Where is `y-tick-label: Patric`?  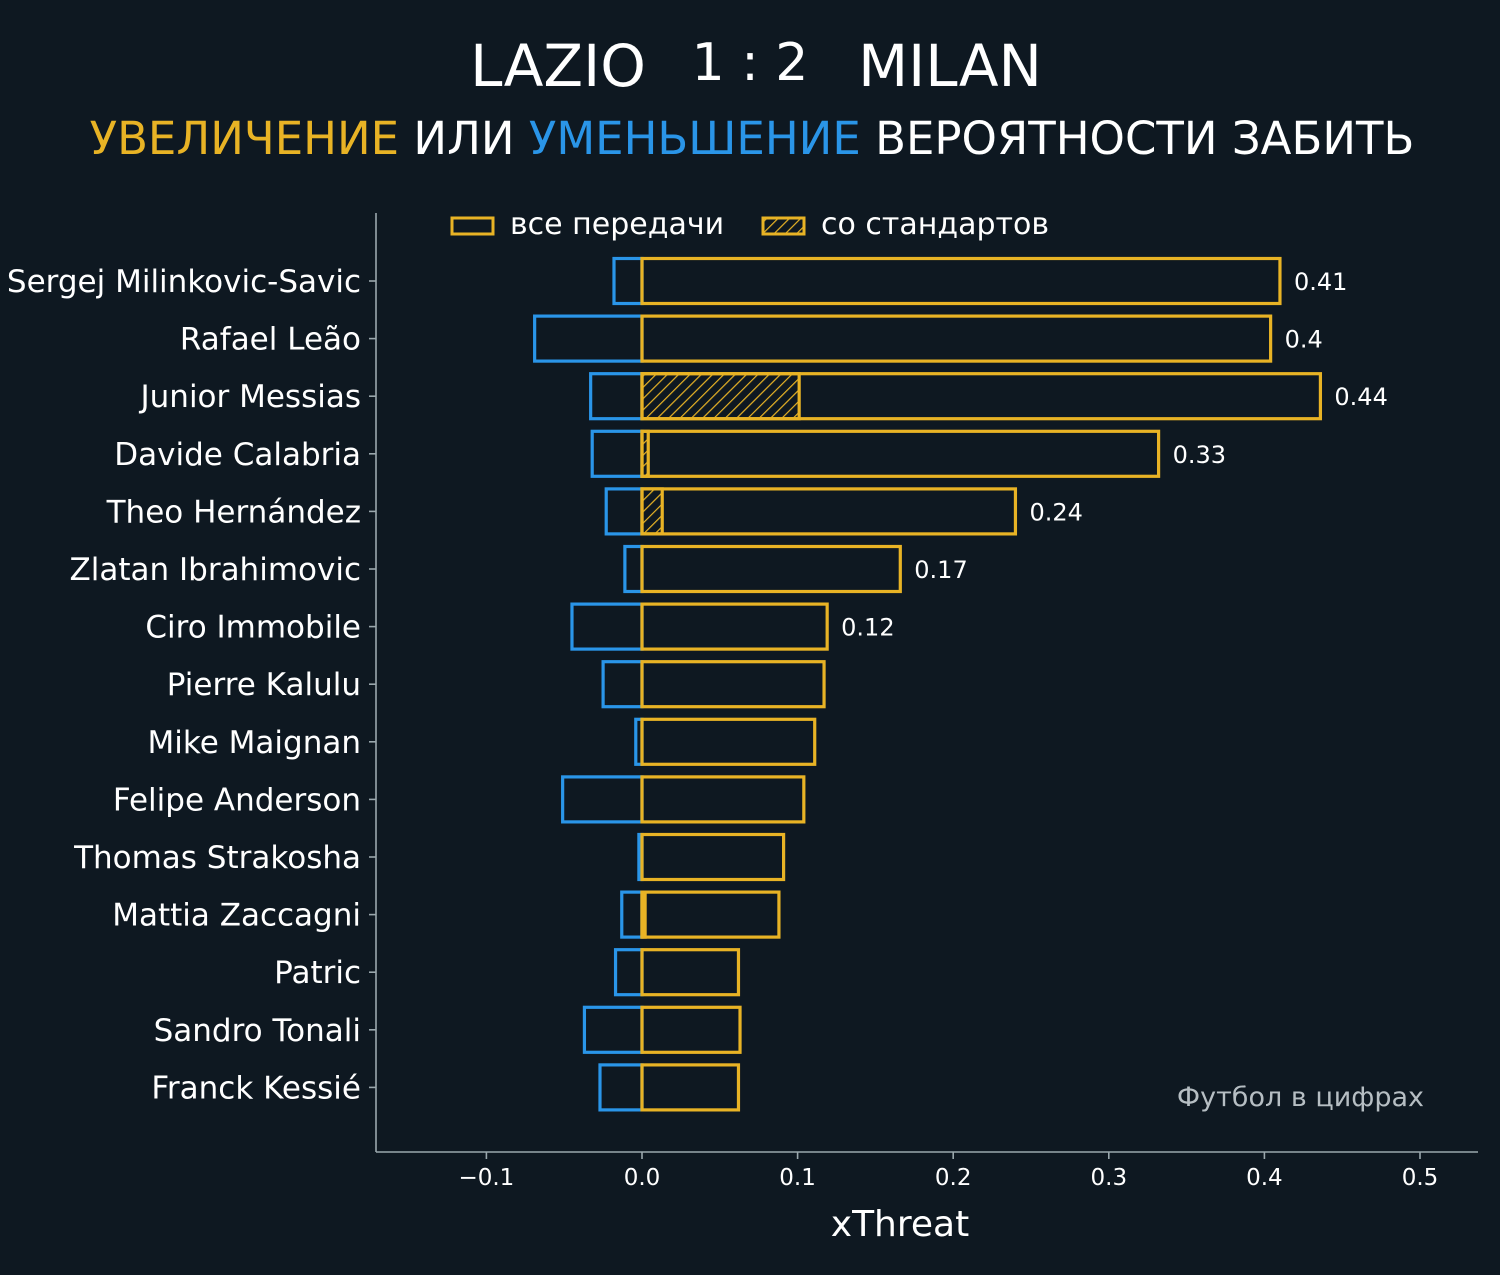
y-tick-label: Patric is located at coordinates (317, 973).